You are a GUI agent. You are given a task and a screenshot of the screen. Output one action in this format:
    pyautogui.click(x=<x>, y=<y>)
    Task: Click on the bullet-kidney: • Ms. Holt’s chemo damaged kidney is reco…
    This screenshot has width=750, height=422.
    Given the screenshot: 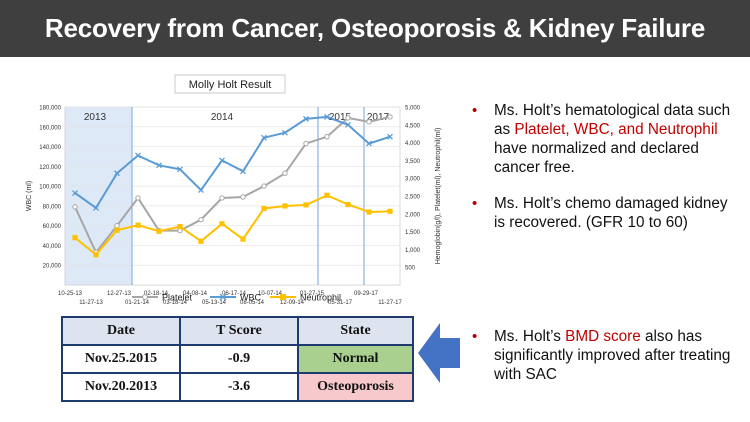 What is the action you would take?
    pyautogui.click(x=606, y=213)
    